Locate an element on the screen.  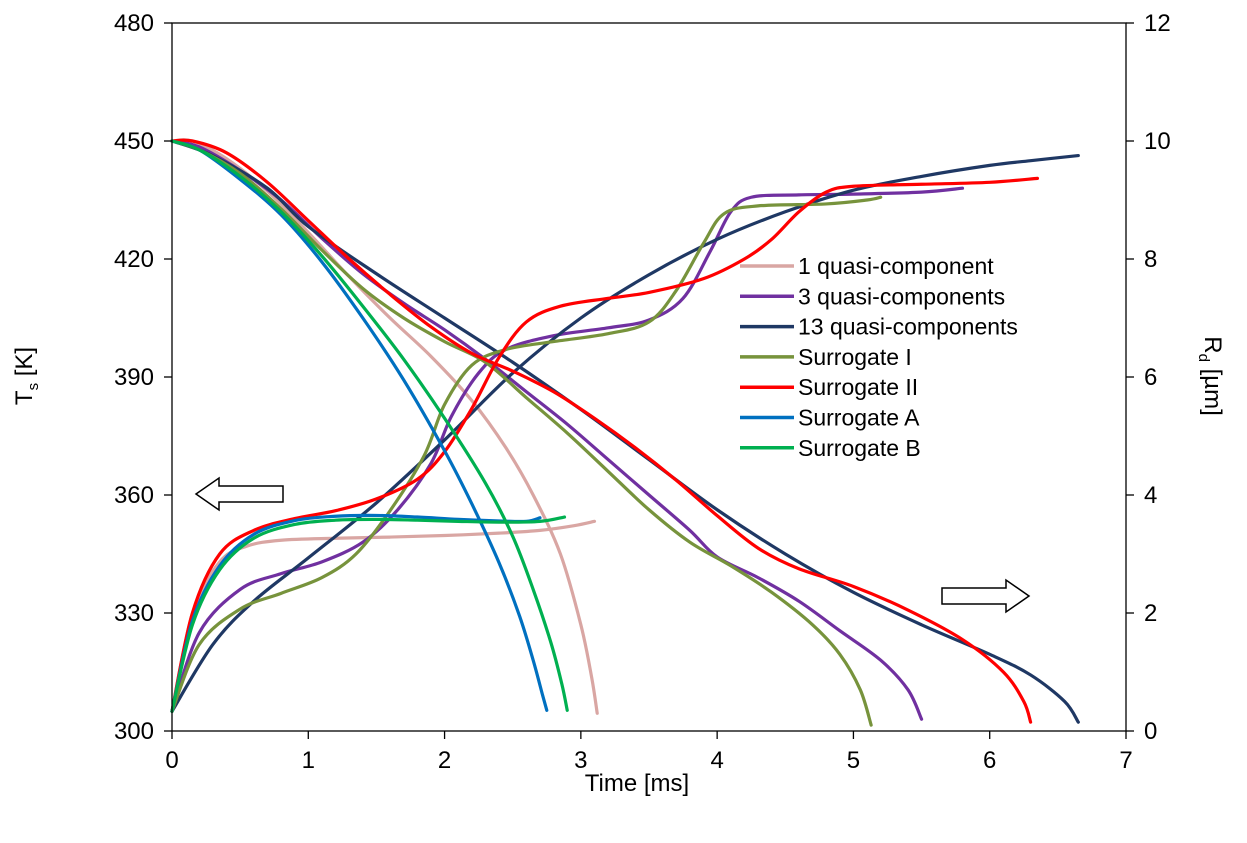
legend-item-13-quasi-components: 13 quasi-components is located at coordinates (879, 327).